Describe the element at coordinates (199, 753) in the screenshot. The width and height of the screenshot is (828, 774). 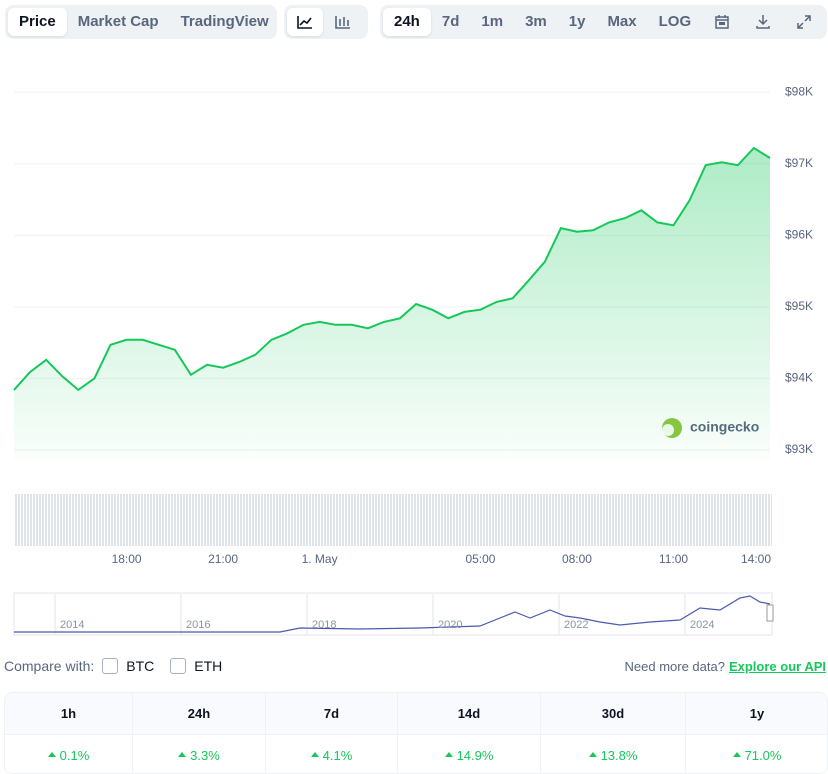
I see `table-cell: 3.3%` at that location.